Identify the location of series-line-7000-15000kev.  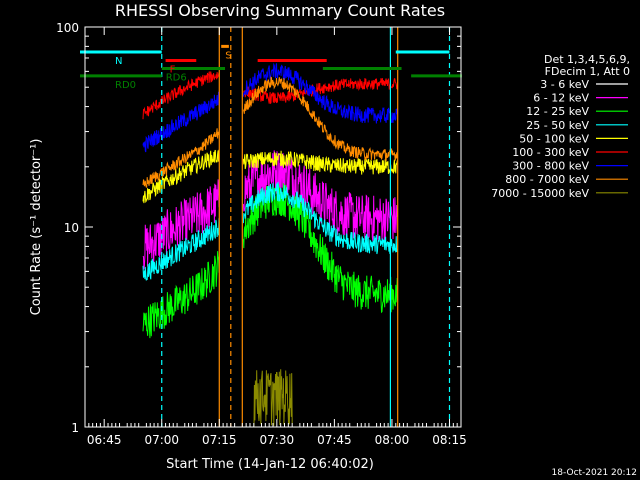
(273, 398).